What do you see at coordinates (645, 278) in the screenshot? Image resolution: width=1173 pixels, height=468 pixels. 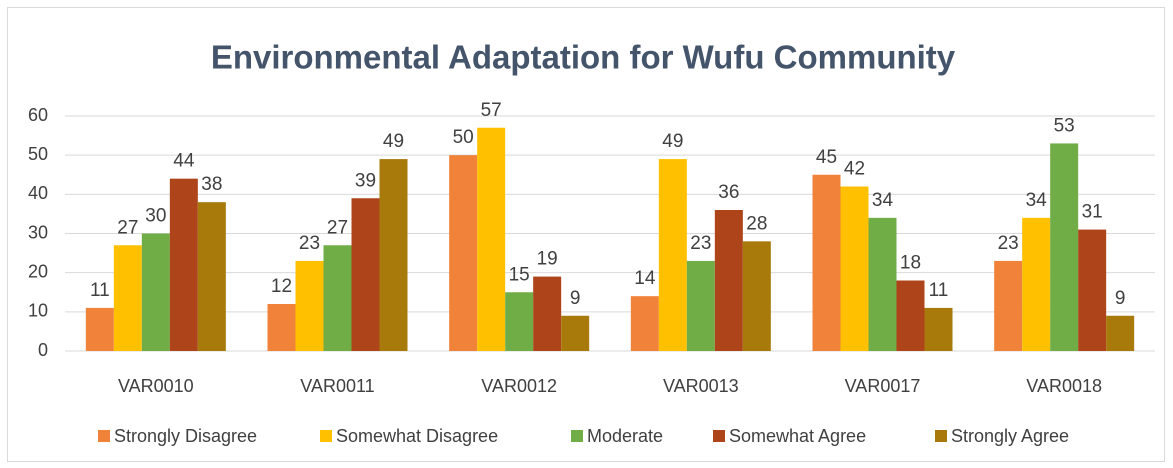 I see `data-label: 14` at bounding box center [645, 278].